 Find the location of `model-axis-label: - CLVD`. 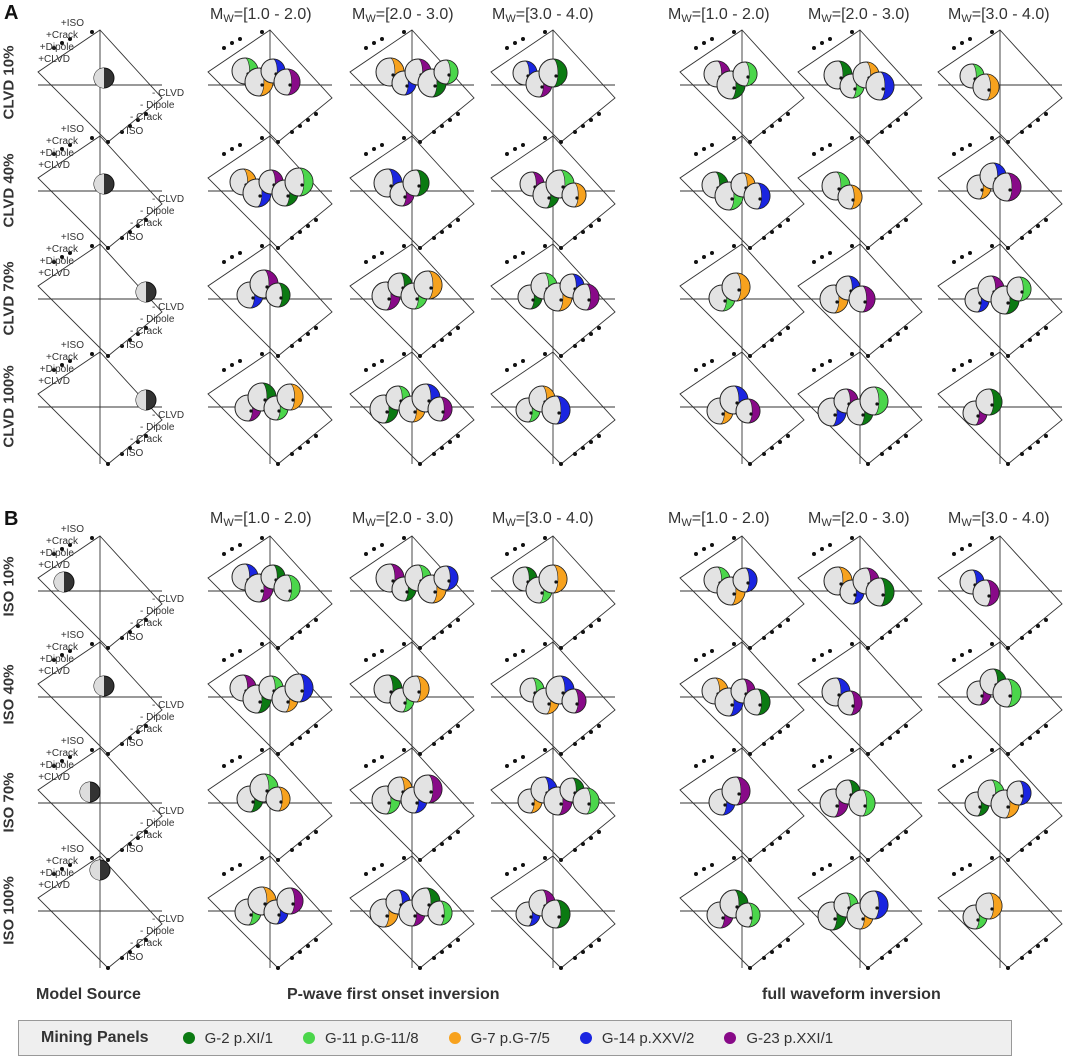

model-axis-label: - CLVD is located at coordinates (168, 93).